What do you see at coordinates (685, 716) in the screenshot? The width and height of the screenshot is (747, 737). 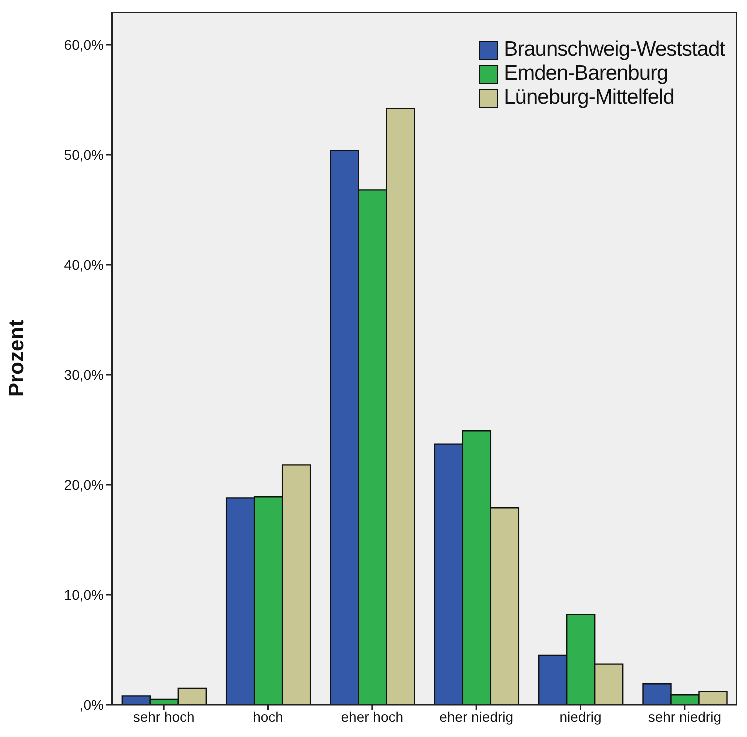 I see `x-tick-label: sehr niedrig` at bounding box center [685, 716].